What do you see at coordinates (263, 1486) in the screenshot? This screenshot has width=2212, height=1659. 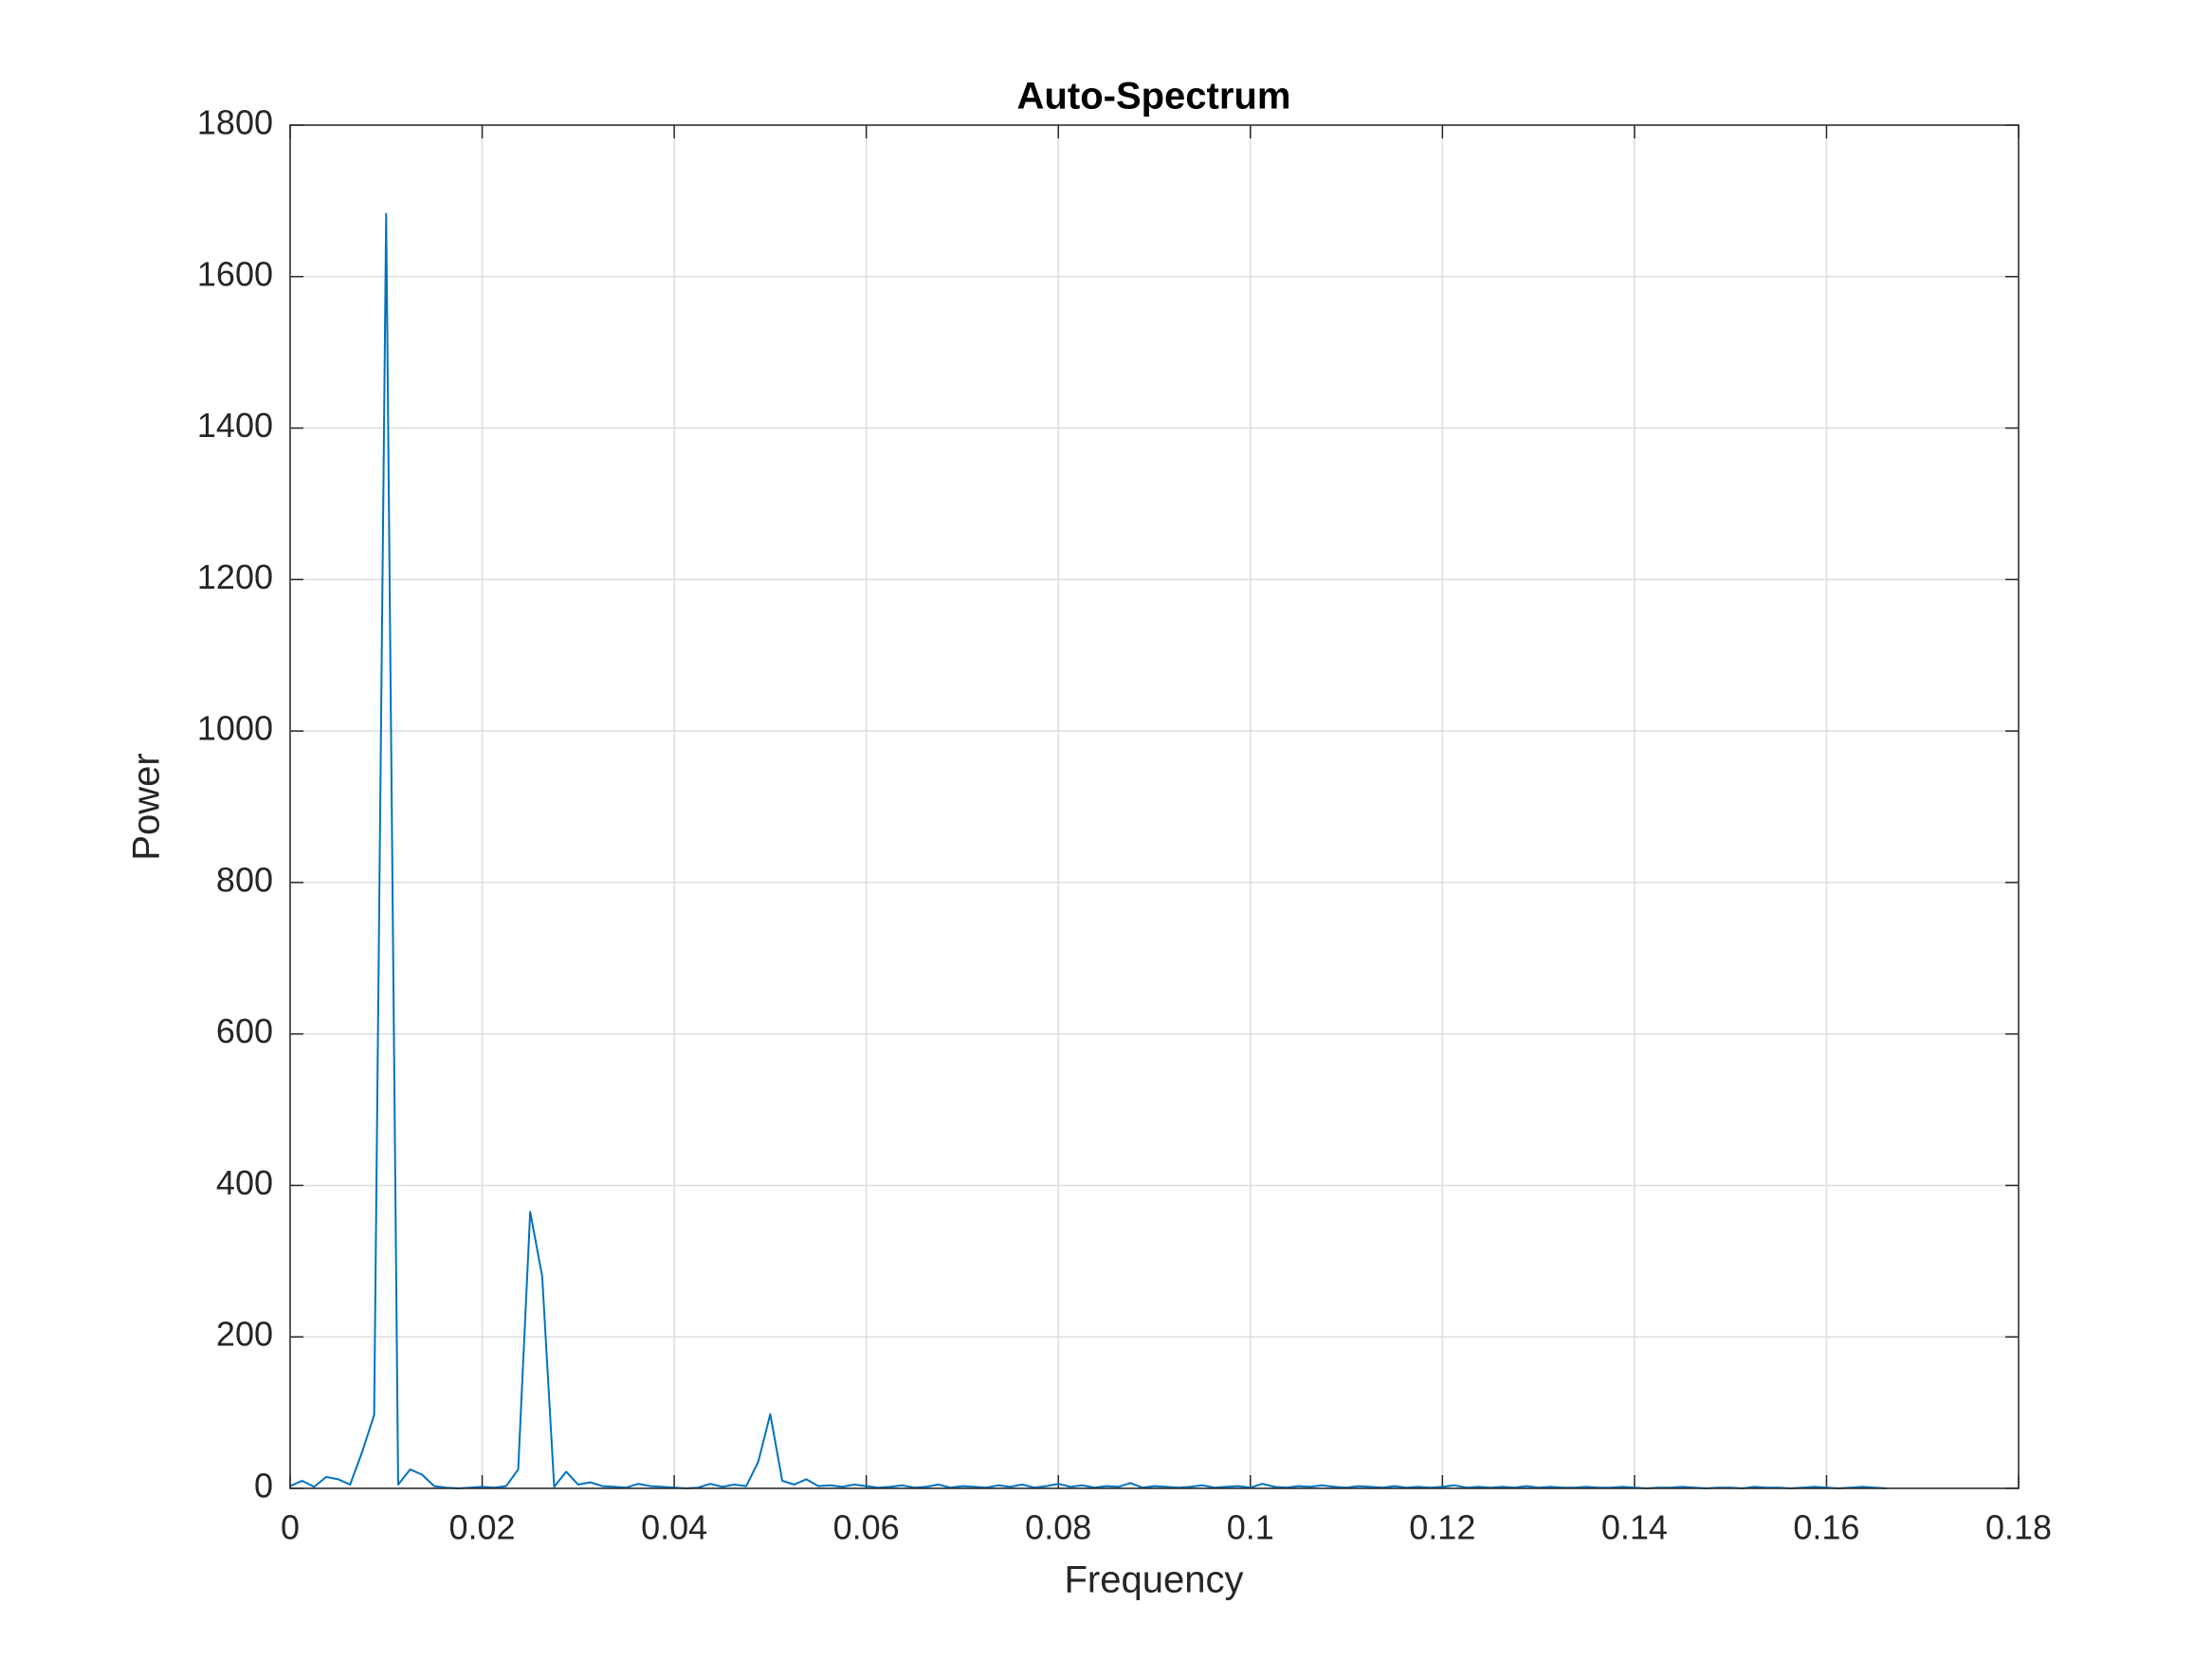 I see `y-tick-label: 0` at bounding box center [263, 1486].